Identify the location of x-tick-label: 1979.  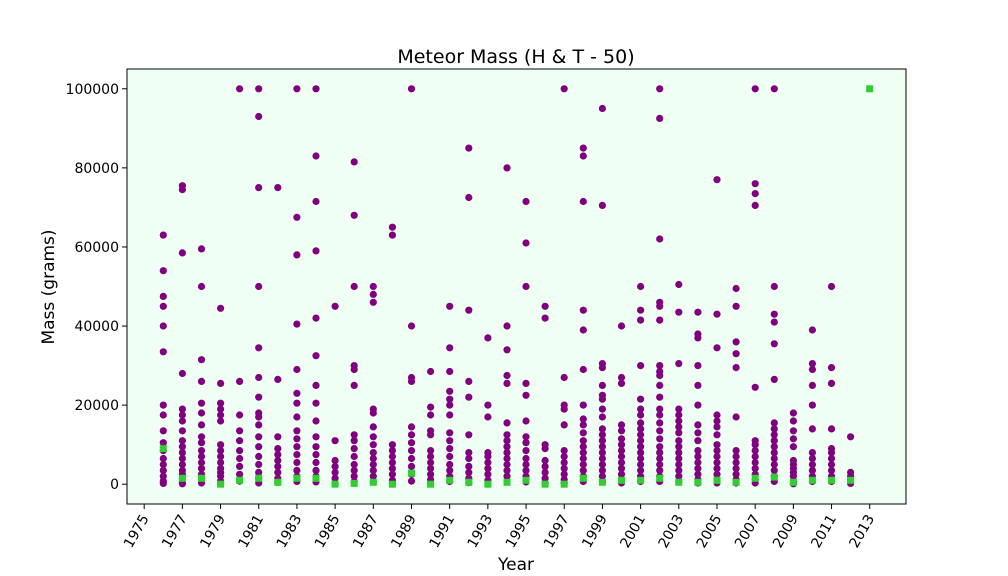
(213, 531).